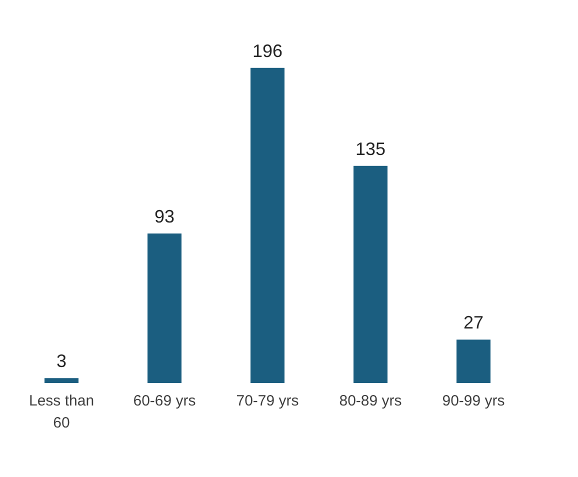 This screenshot has width=578, height=477. I want to click on data-label: 27, so click(473, 322).